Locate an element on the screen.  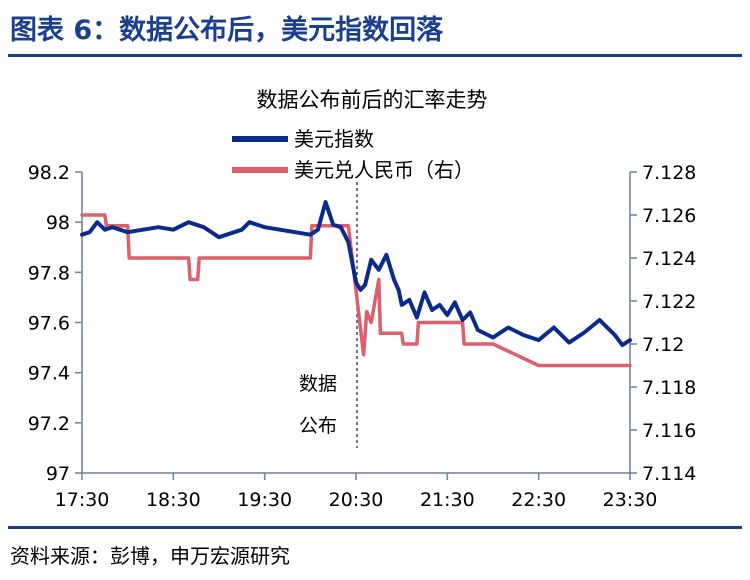
left-tick-label: 97.4 is located at coordinates (49, 374).